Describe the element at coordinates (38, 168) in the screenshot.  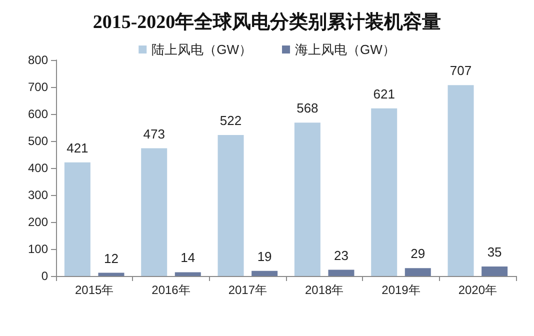
I see `y-tick-label: 400` at that location.